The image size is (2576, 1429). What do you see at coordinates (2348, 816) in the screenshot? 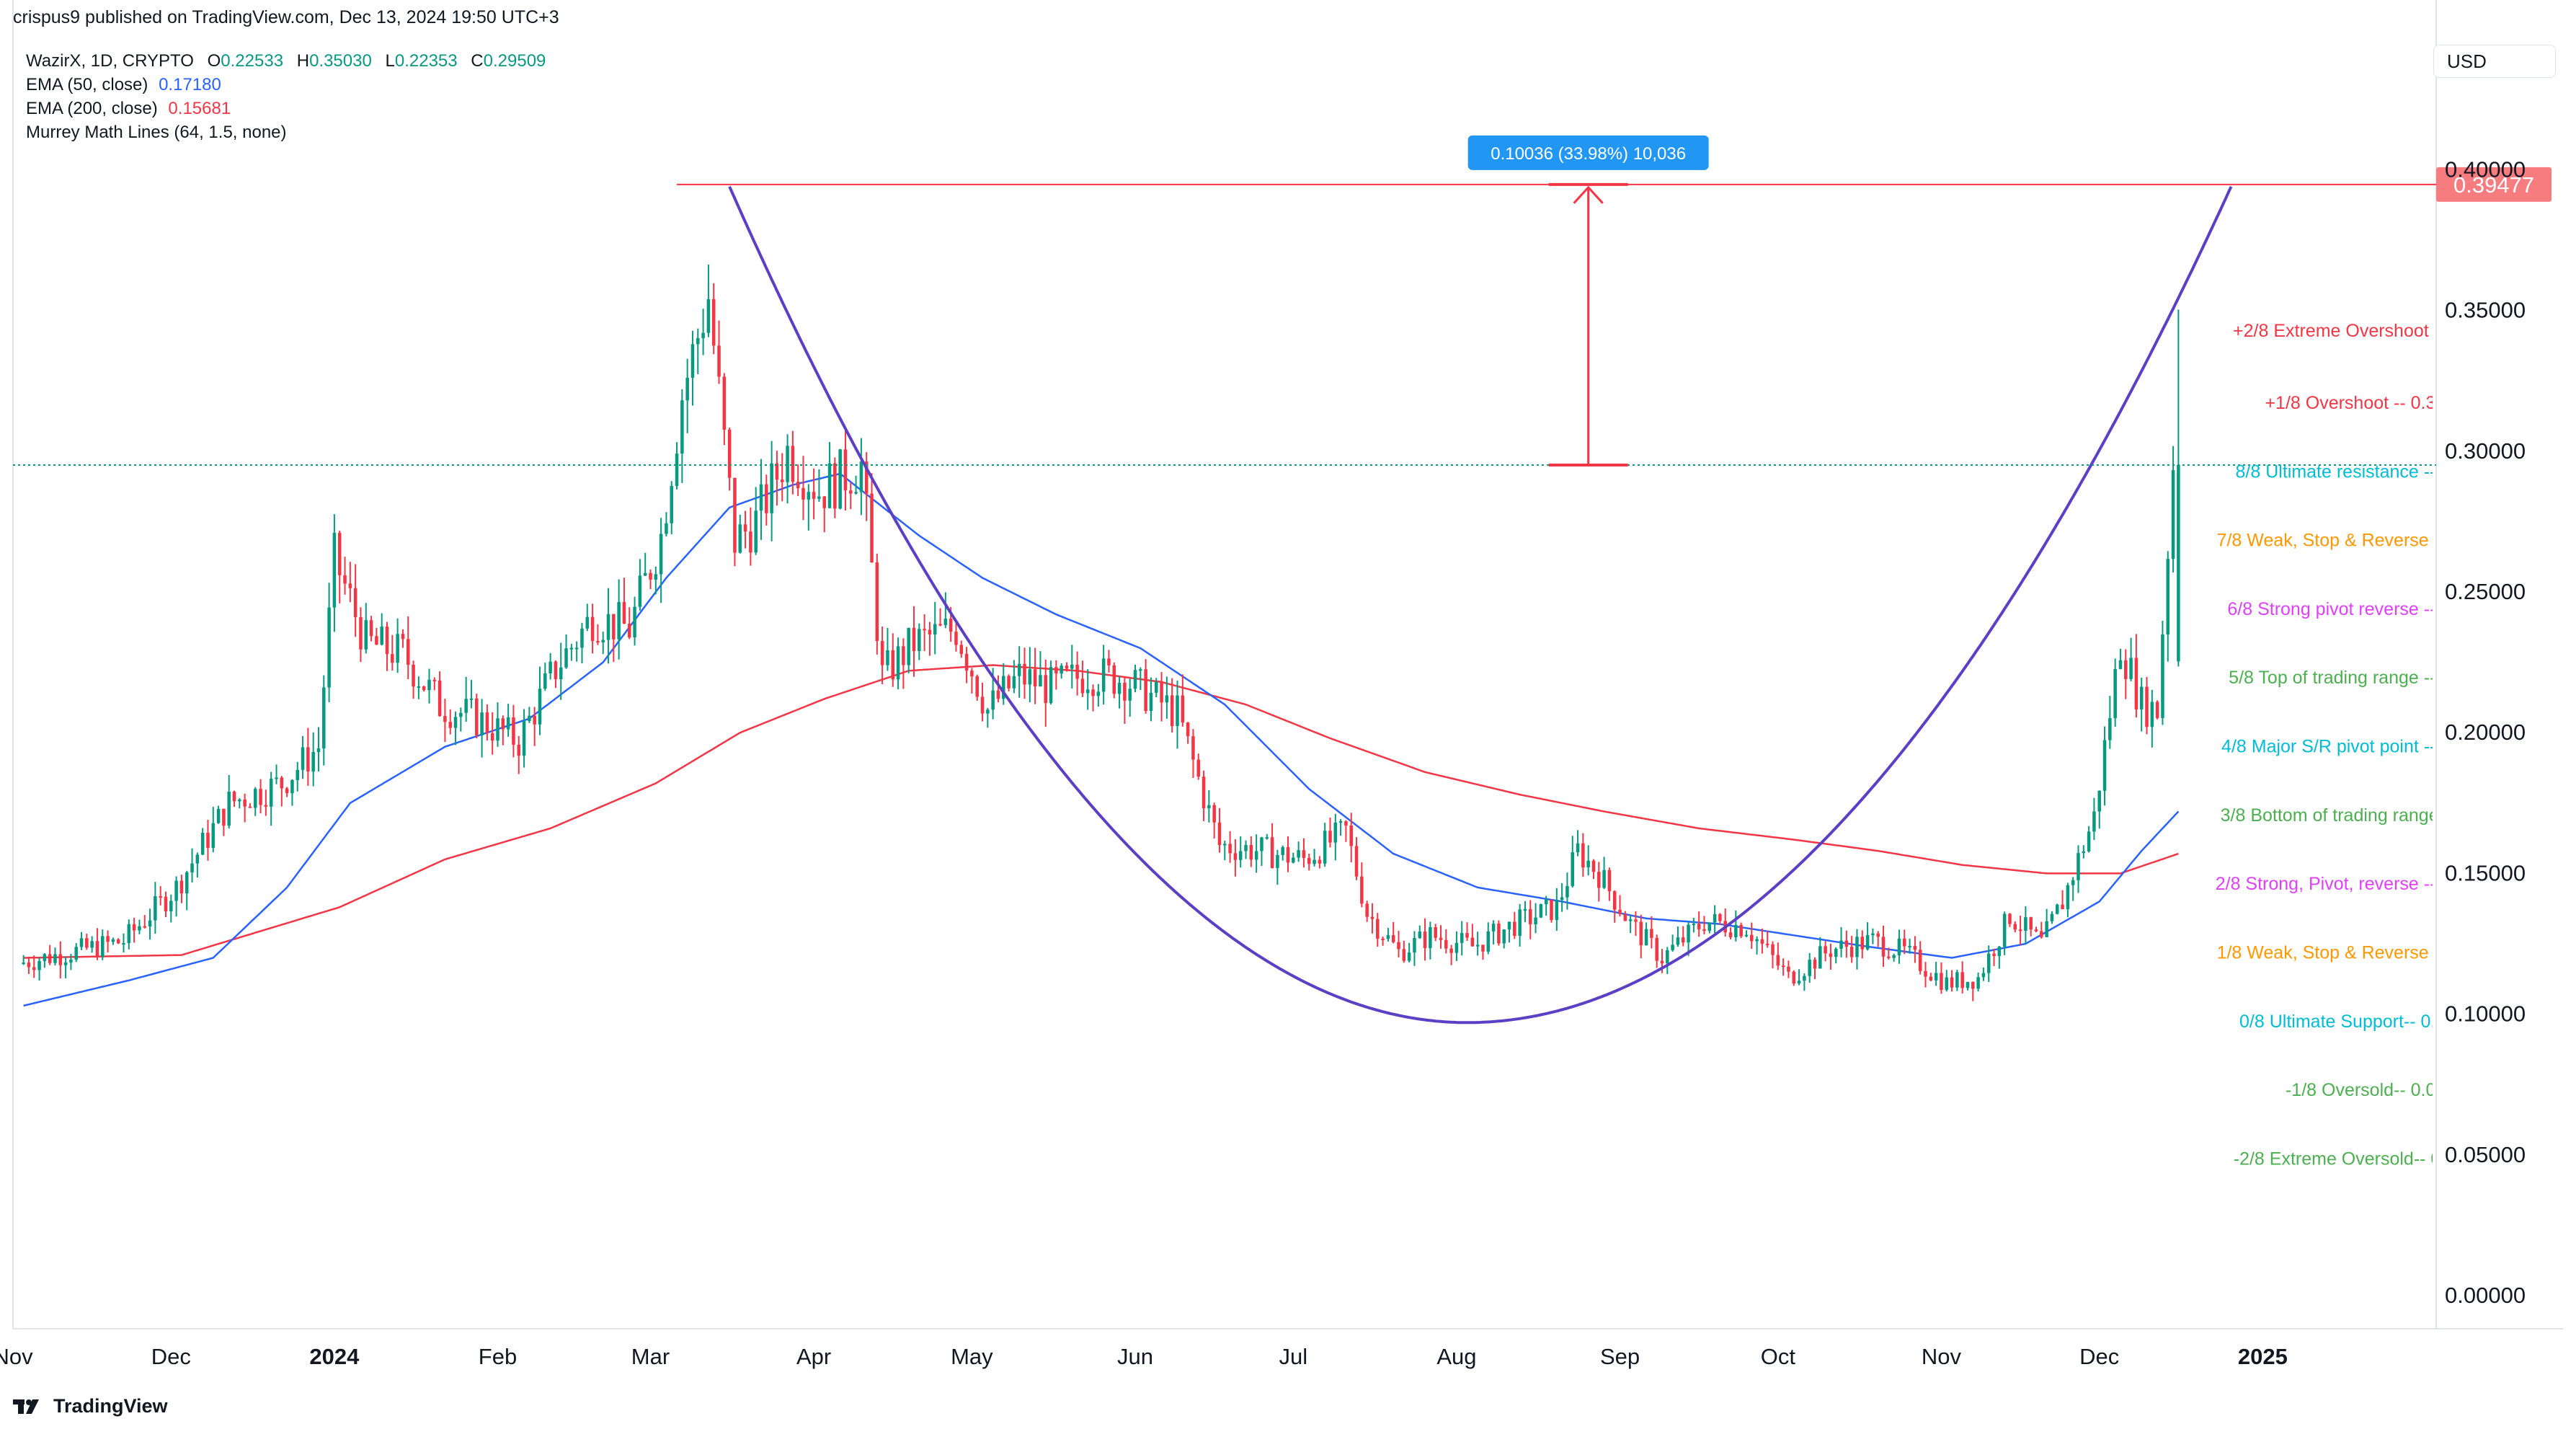
I see `murrey-line-label: 3/8 Bottom of trading range -- 0.` at bounding box center [2348, 816].